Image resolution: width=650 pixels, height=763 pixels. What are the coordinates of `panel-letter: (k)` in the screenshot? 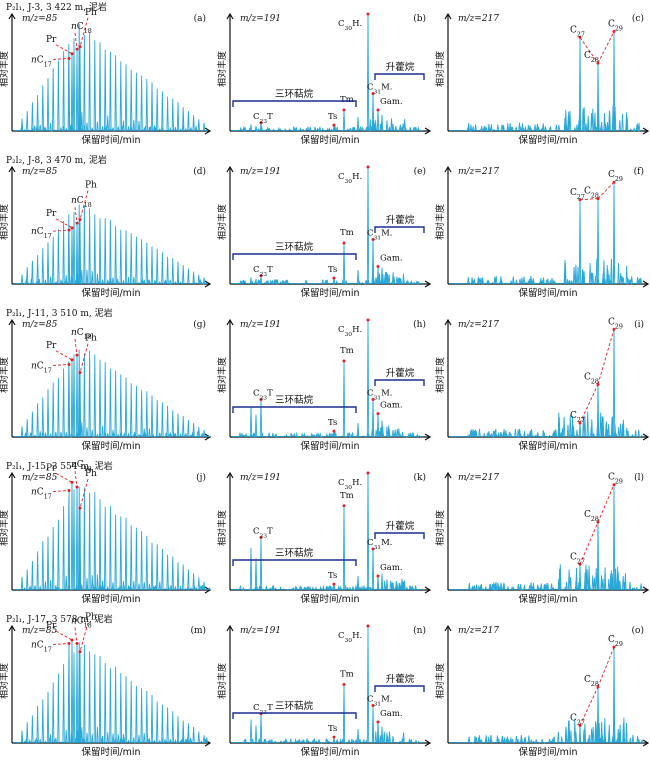 It's located at (420, 477).